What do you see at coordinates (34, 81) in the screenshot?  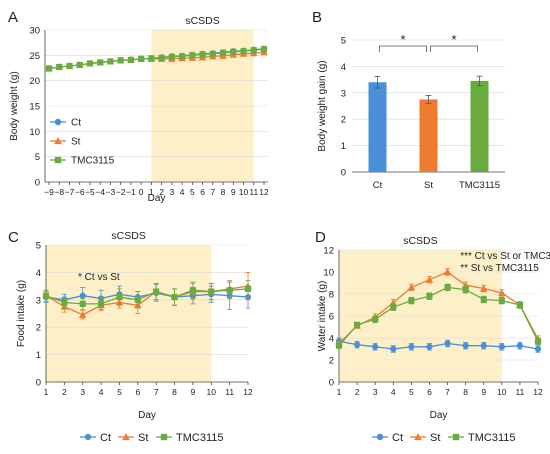 I see `y-tick-label: 20` at bounding box center [34, 81].